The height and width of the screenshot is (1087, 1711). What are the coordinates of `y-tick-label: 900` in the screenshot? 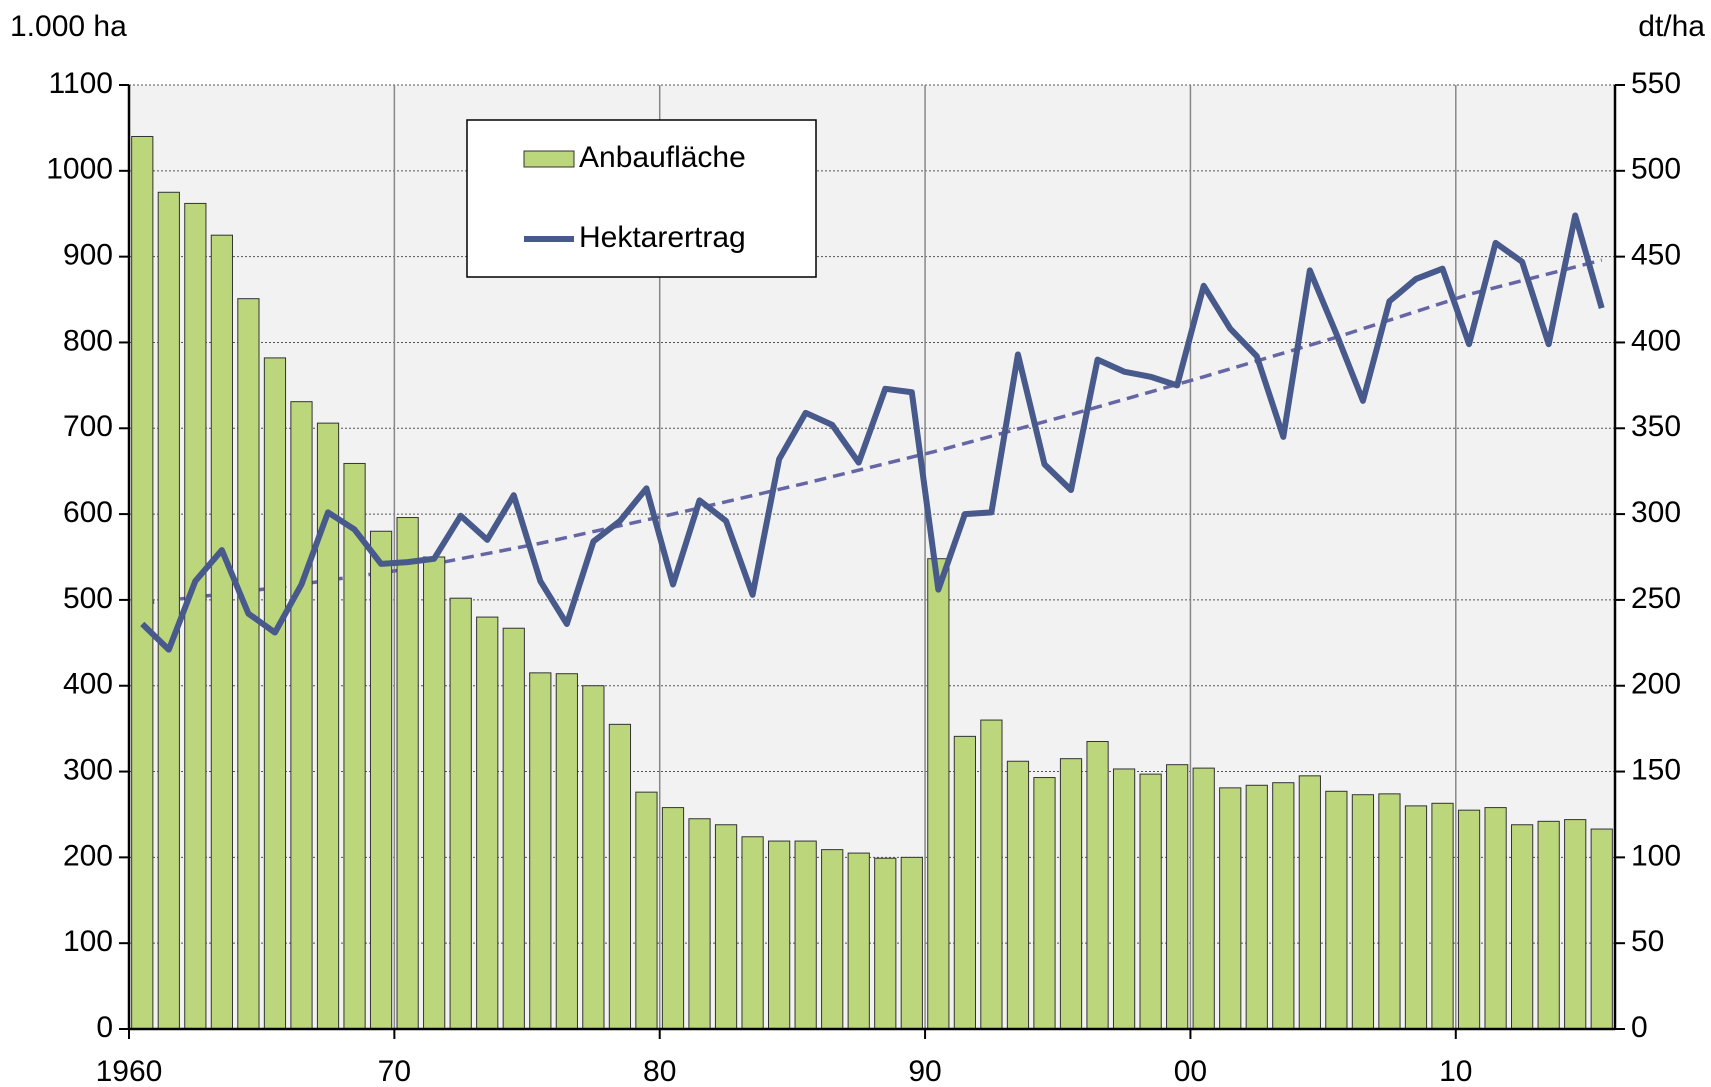 It's located at (88, 255).